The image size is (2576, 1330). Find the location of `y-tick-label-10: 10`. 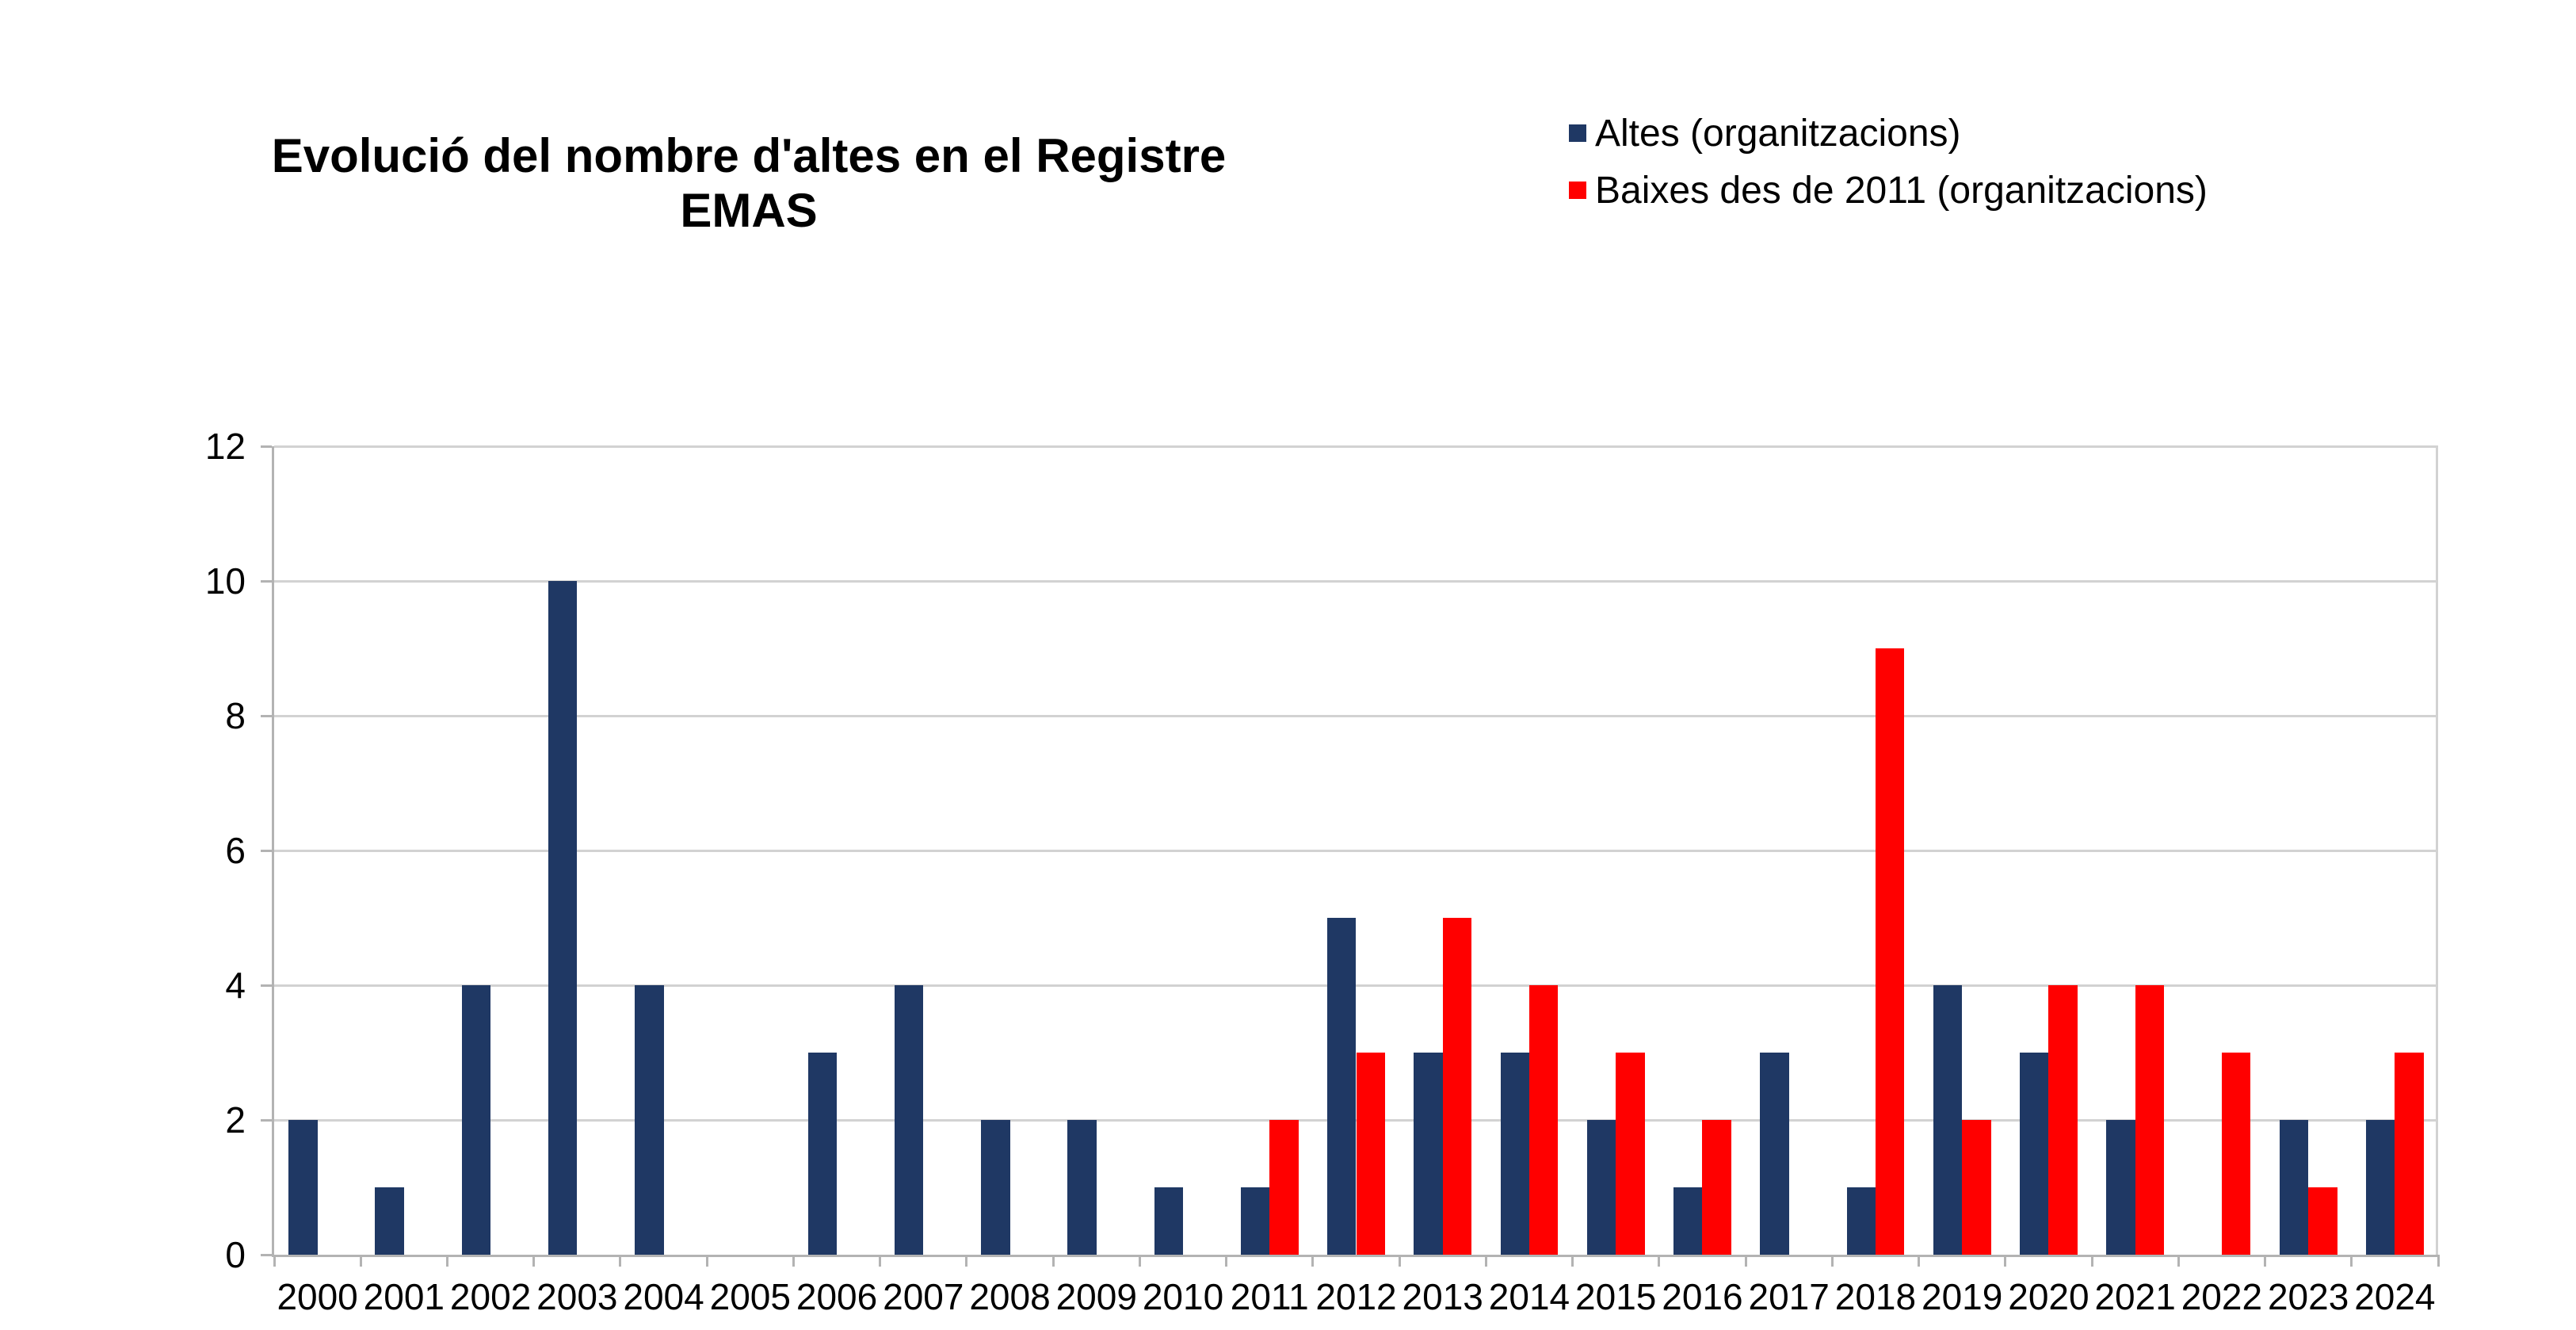

y-tick-label-10: 10 is located at coordinates (225, 581).